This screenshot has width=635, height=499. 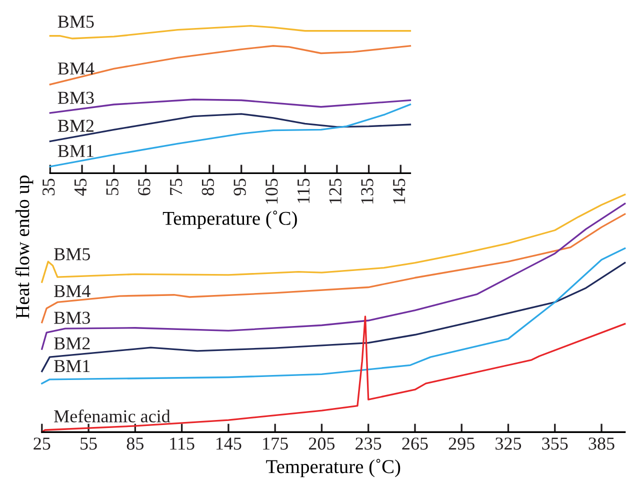 What do you see at coordinates (112, 415) in the screenshot?
I see `series-label: Mefenamic acid` at bounding box center [112, 415].